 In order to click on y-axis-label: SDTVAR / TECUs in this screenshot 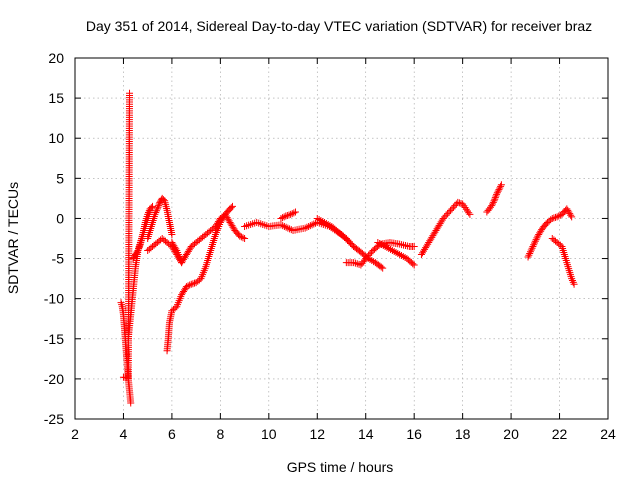, I will do `click(13, 238)`.